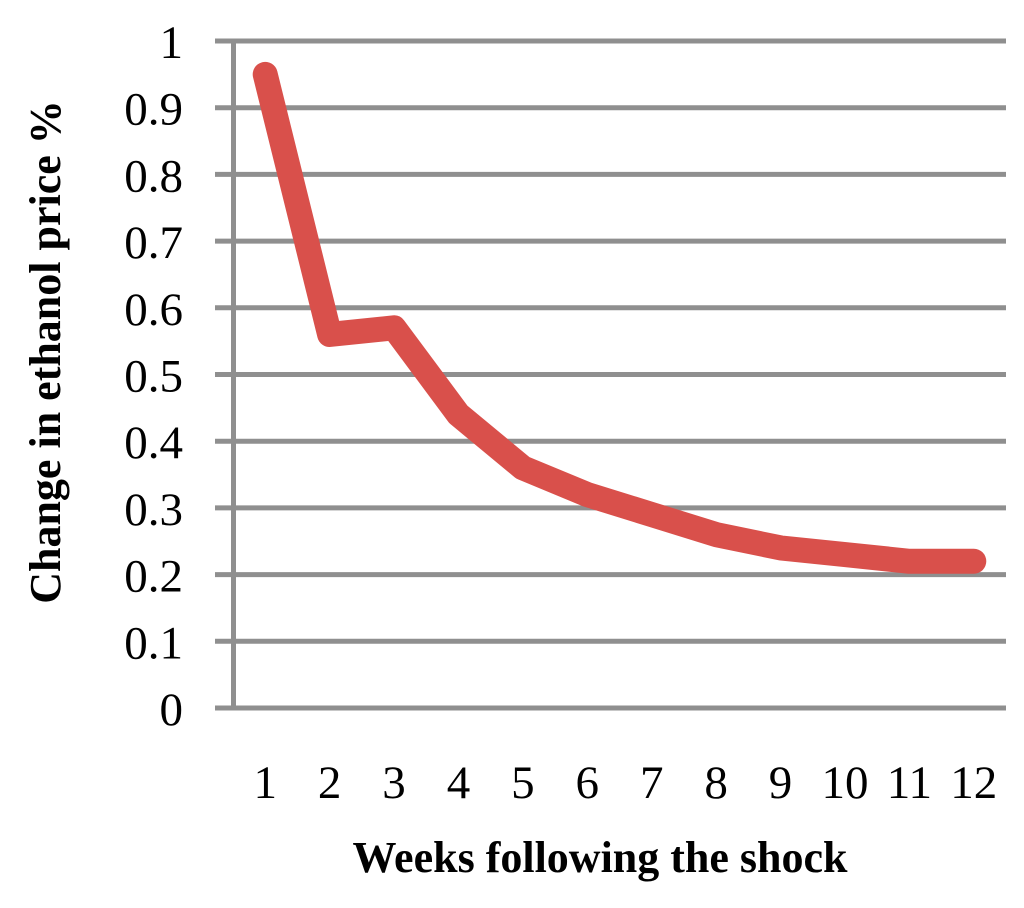  I want to click on x-tick-label: 1, so click(265, 783).